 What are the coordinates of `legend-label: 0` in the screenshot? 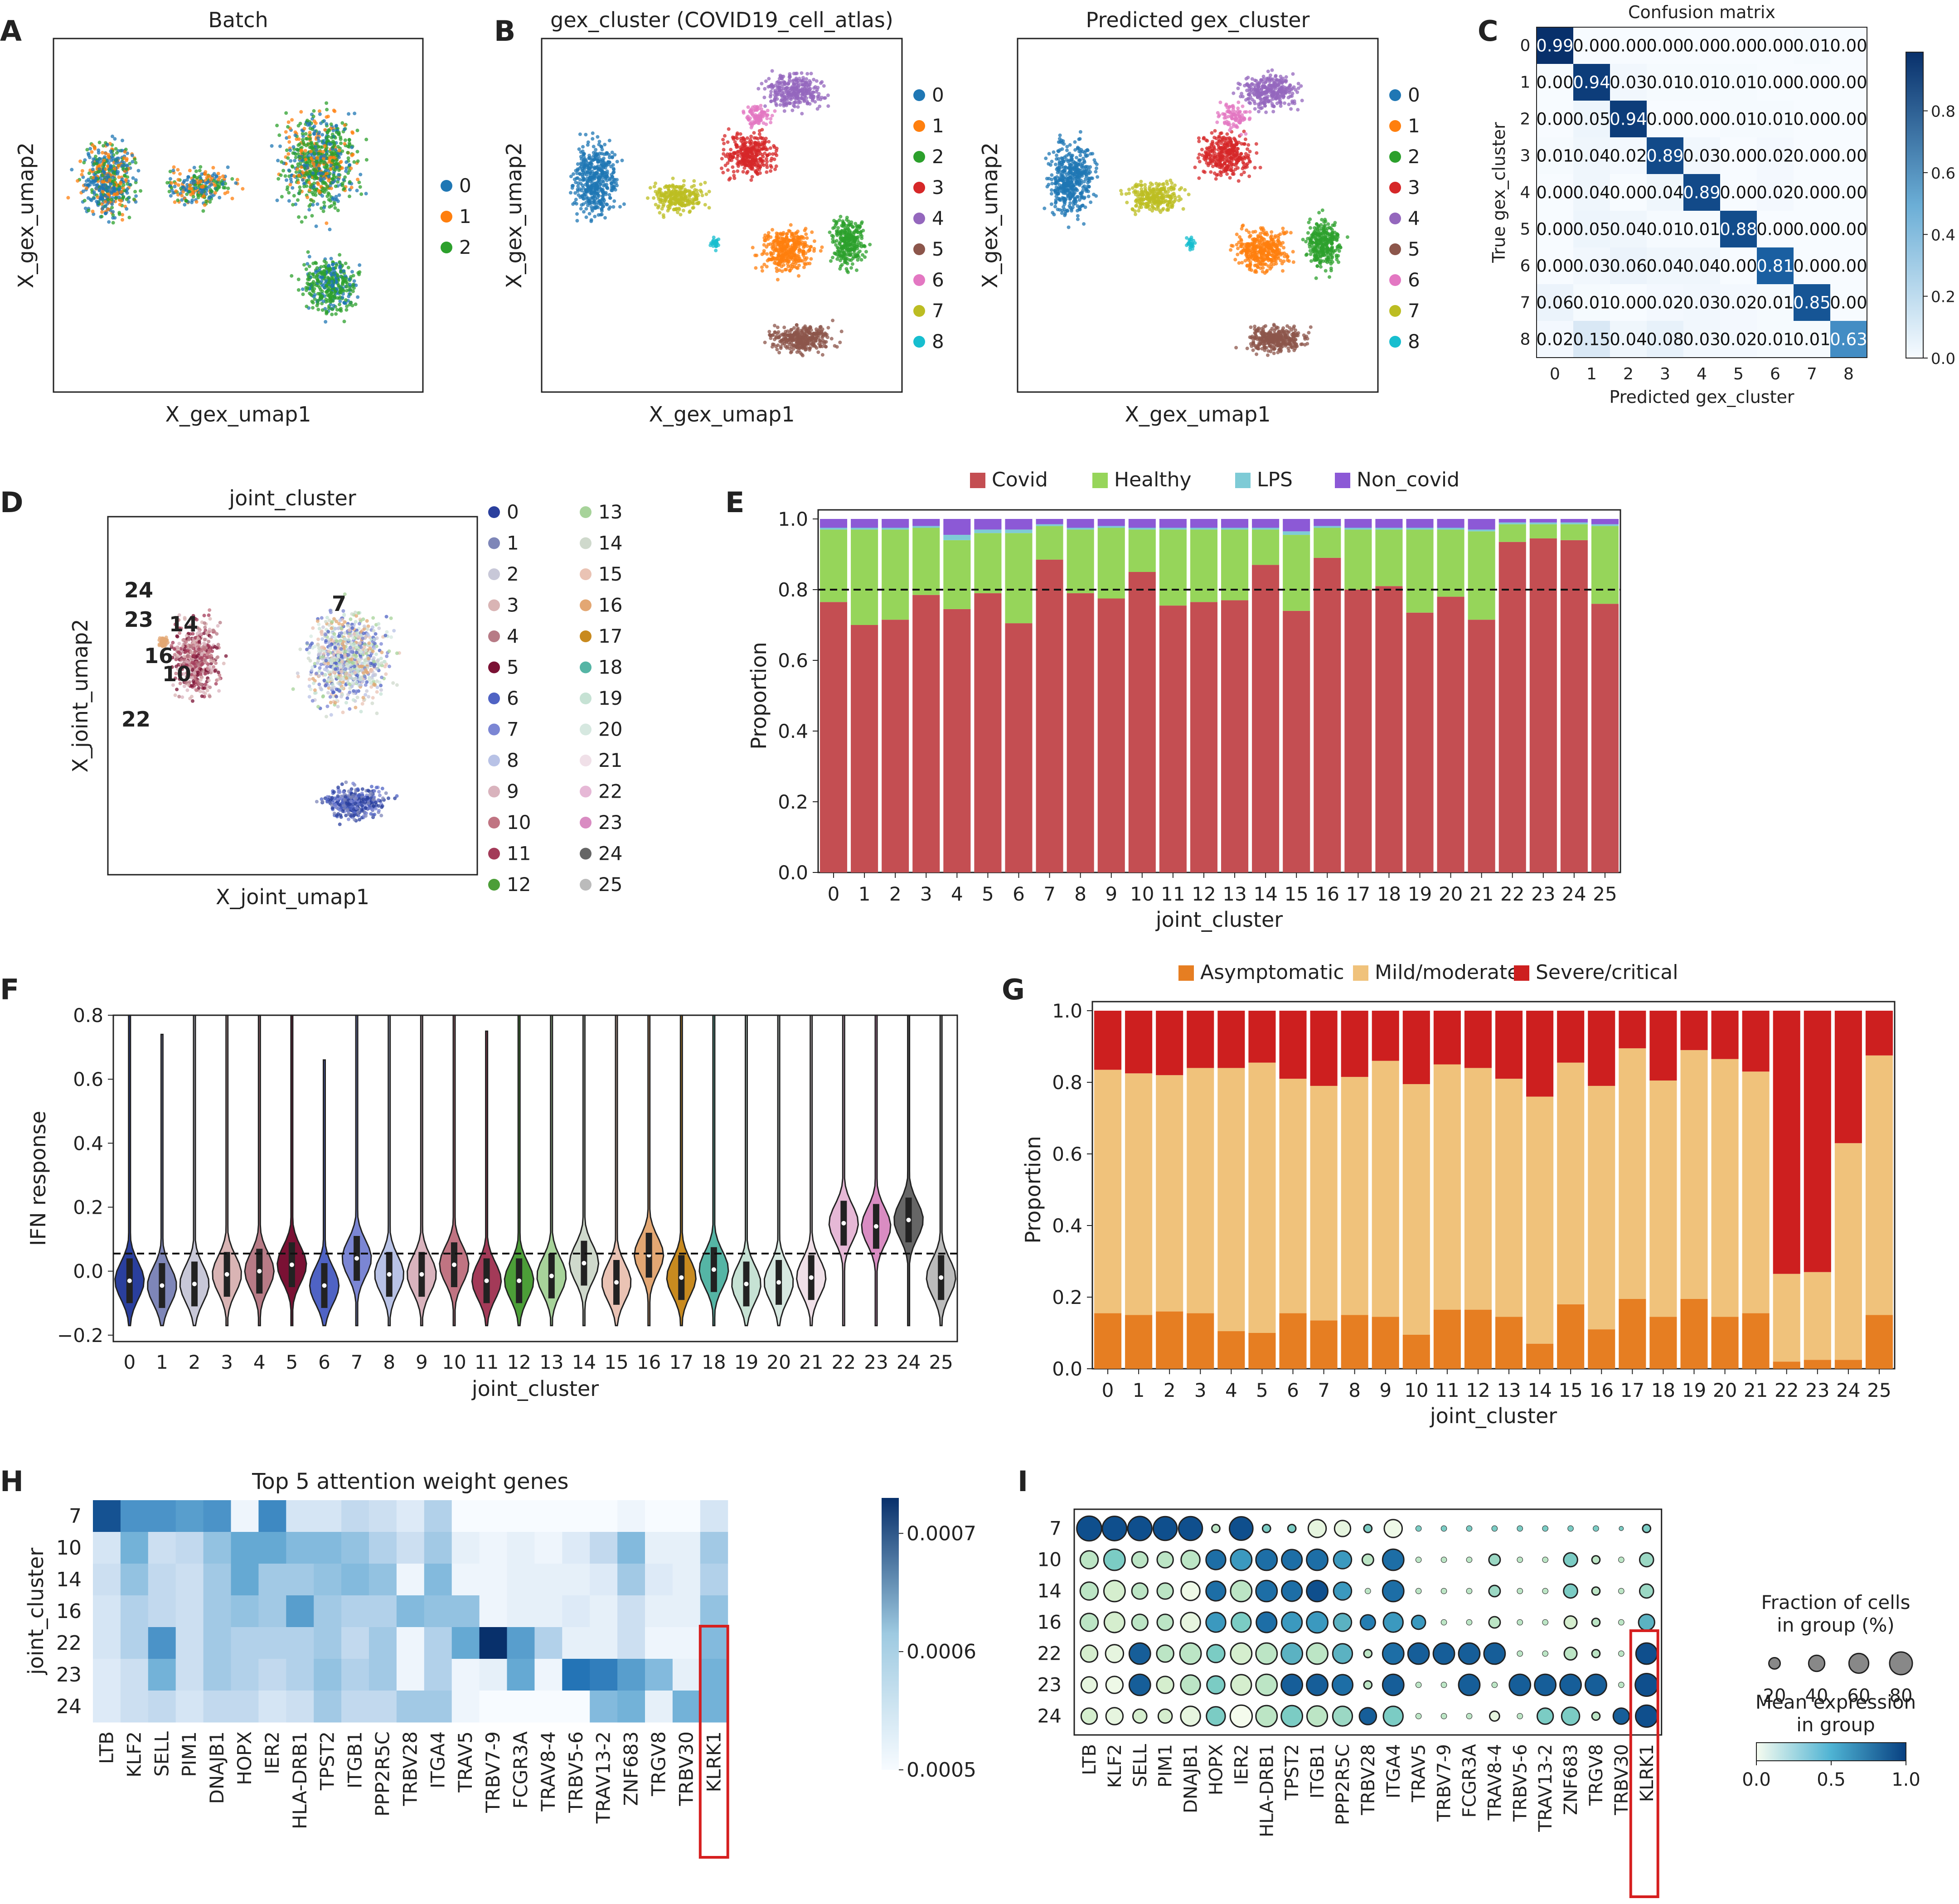 It's located at (465, 185).